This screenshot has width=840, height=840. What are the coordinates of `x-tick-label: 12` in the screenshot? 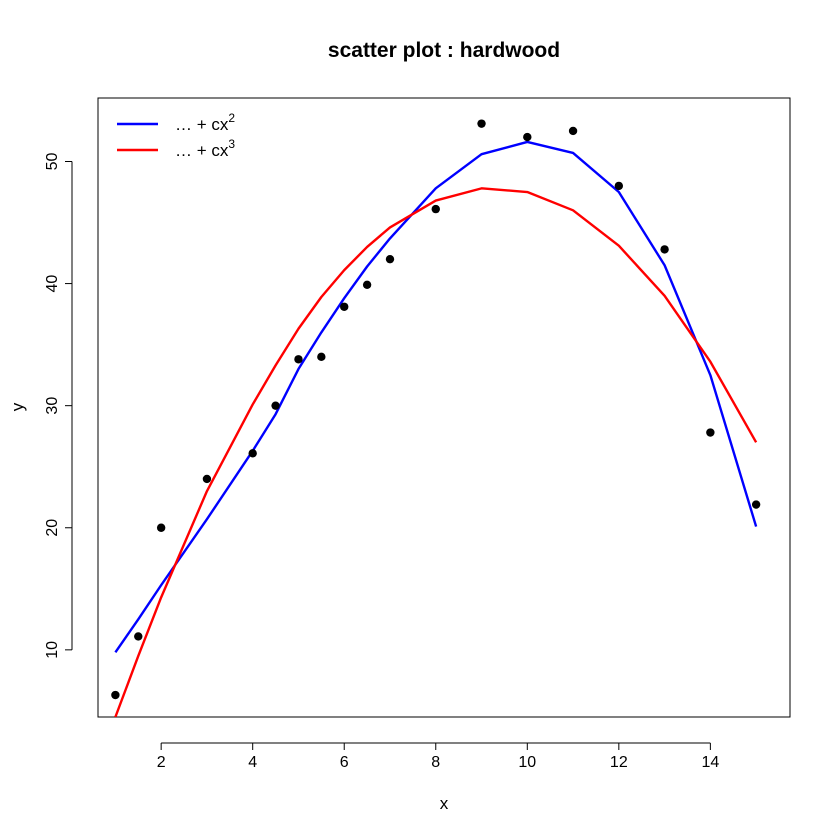 It's located at (619, 762).